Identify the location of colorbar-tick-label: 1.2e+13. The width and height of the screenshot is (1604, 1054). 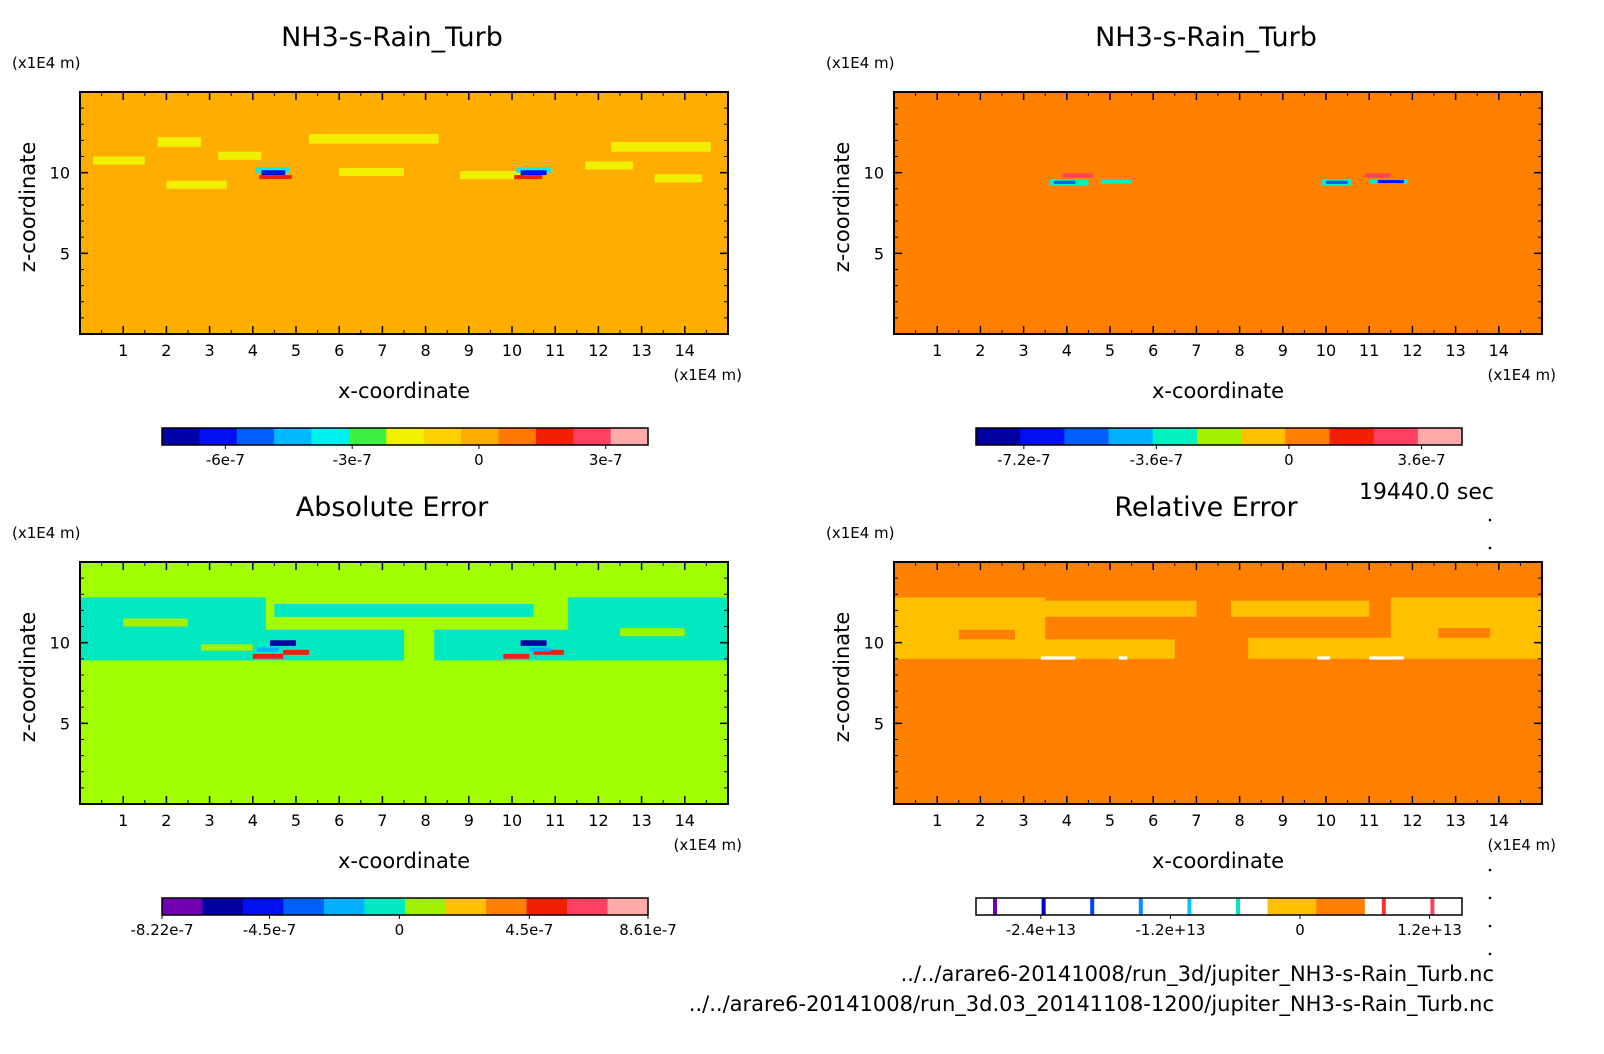
(1429, 930).